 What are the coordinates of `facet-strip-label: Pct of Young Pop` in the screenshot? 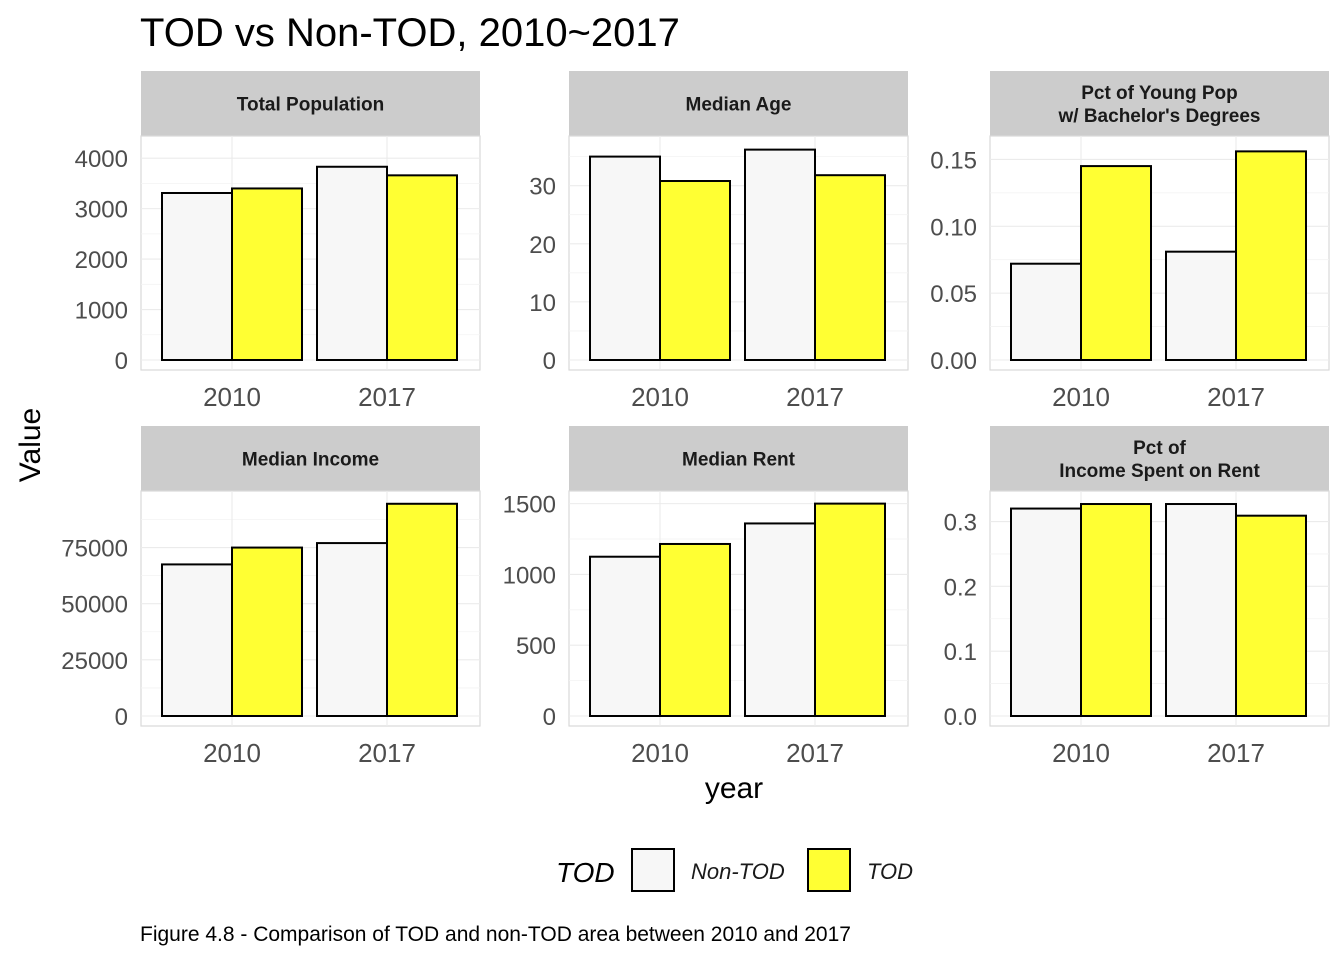 It's located at (1159, 93).